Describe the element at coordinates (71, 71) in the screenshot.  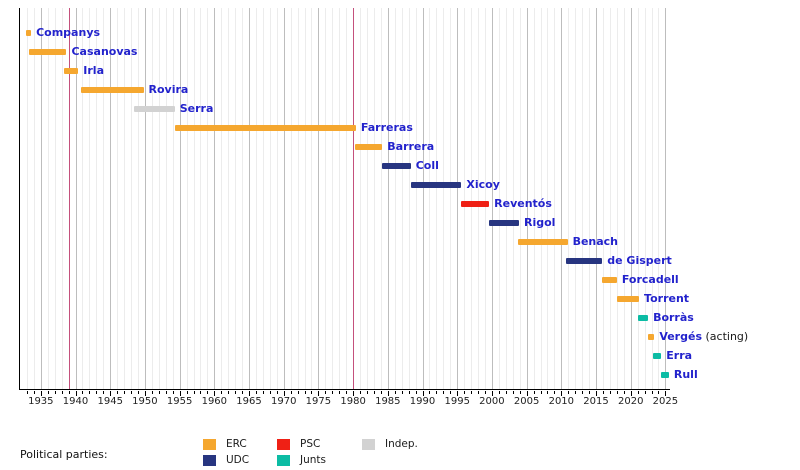
I see `bar-irla` at that location.